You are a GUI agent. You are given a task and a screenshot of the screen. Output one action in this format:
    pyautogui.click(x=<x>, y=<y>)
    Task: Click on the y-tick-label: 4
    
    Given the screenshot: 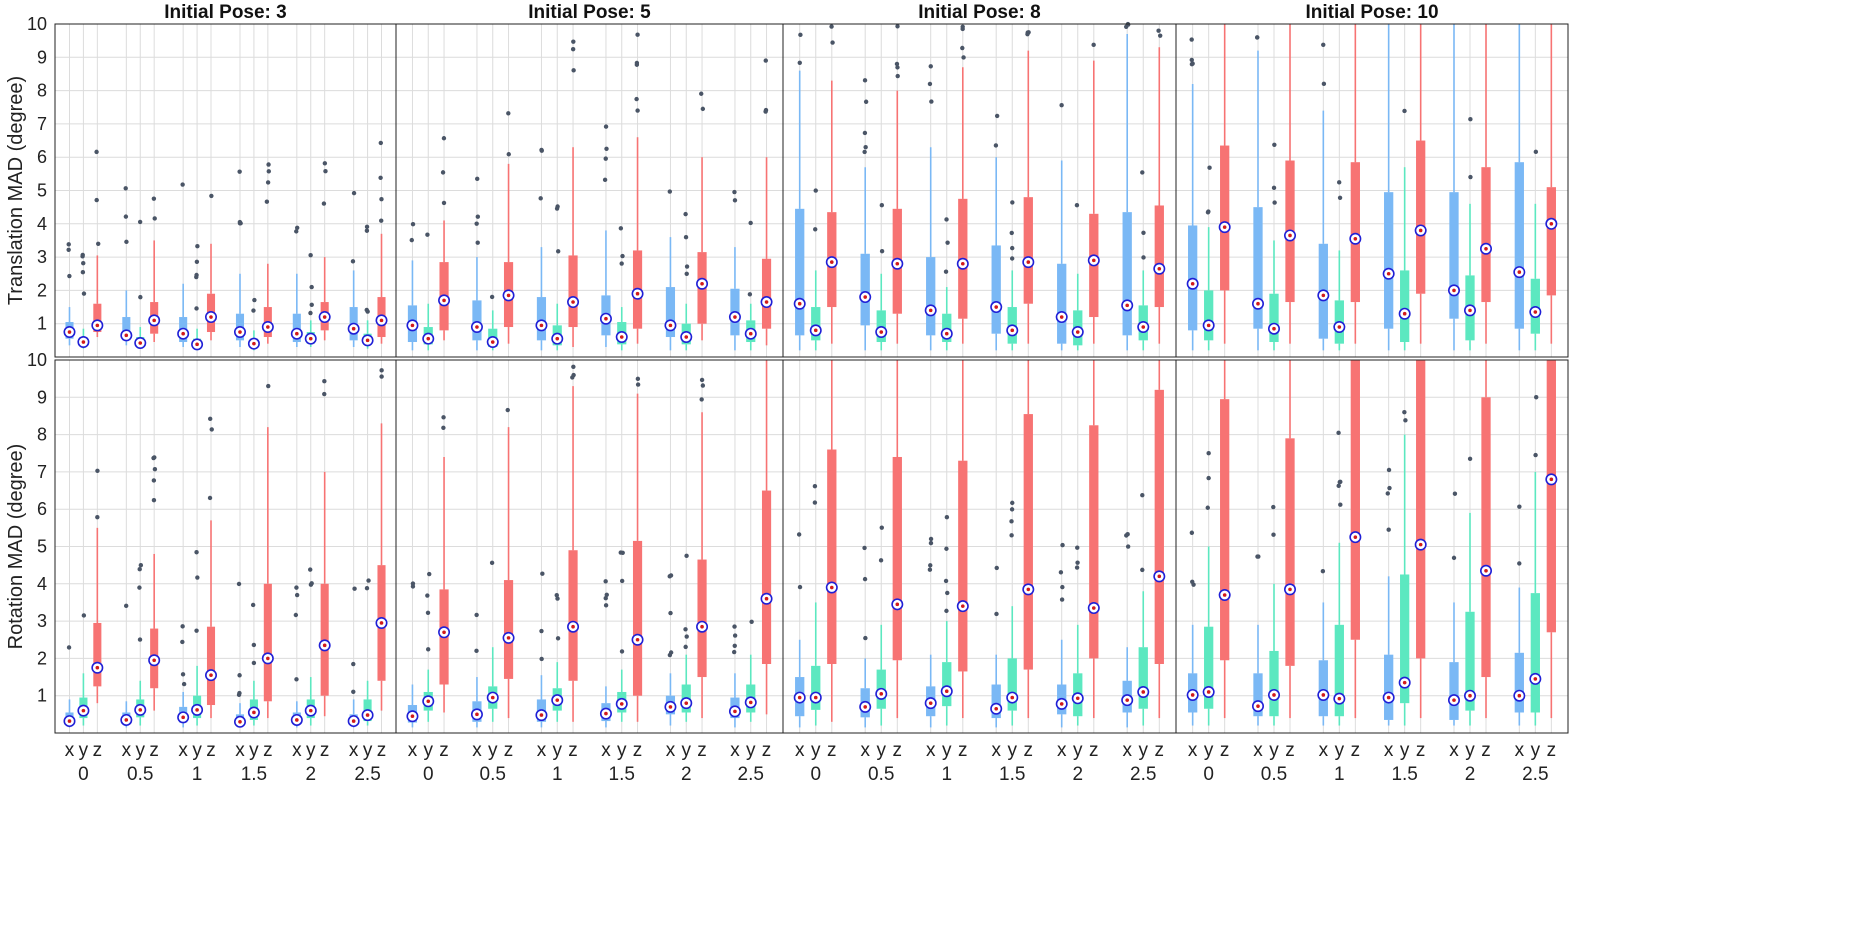 What is the action you would take?
    pyautogui.click(x=42, y=224)
    